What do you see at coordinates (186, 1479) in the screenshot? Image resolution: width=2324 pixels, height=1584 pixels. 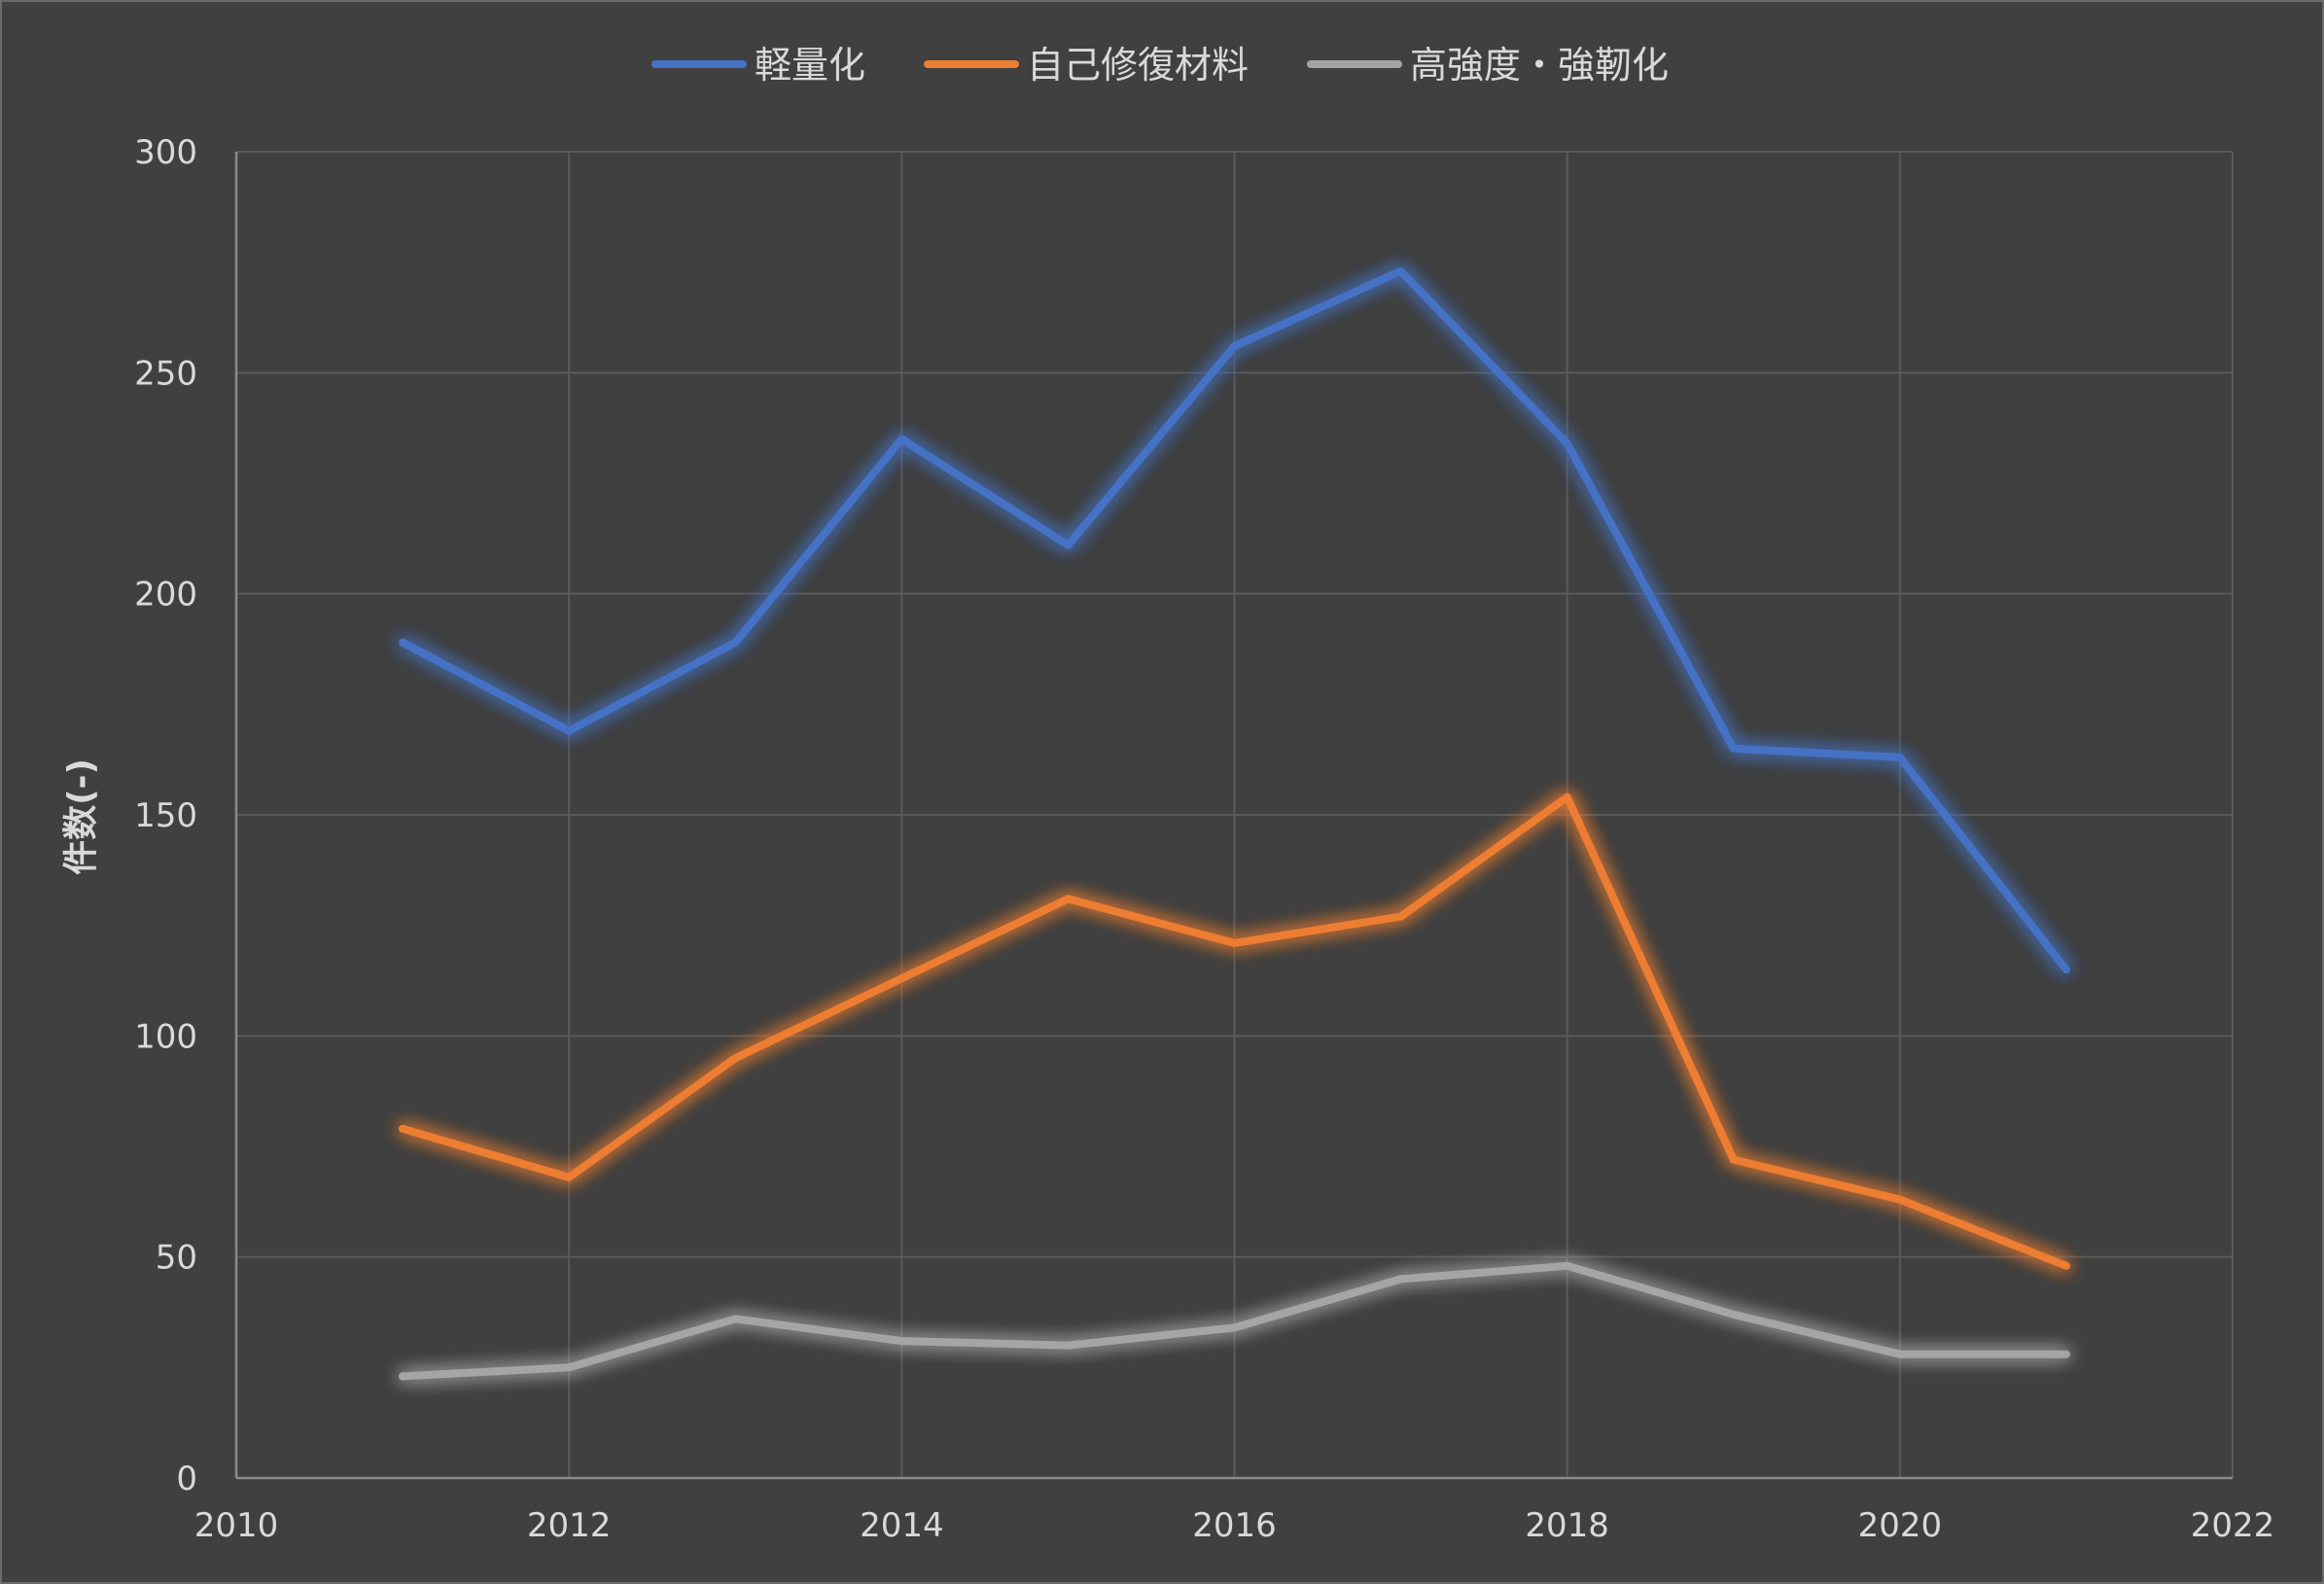 I see `y-tick-label: 0` at bounding box center [186, 1479].